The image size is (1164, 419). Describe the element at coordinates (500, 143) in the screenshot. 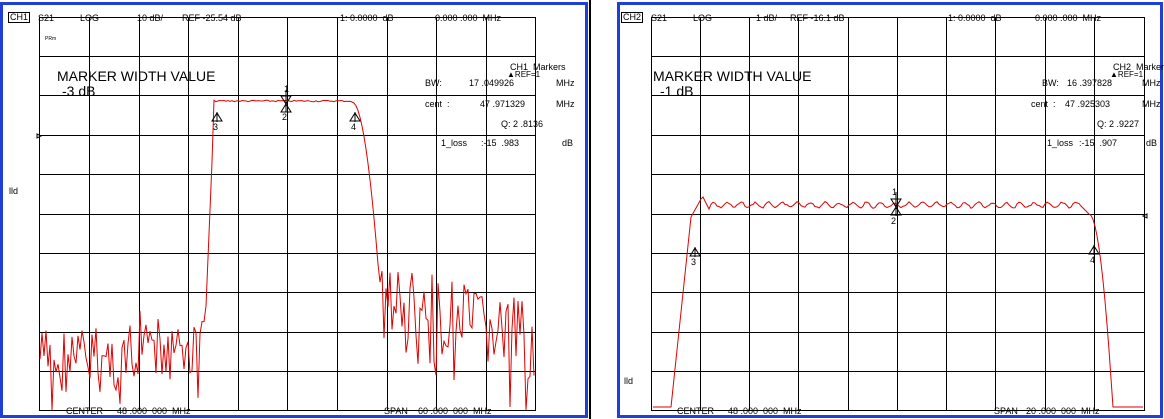

I see `channel-1-loss-value: :-15 .983` at that location.